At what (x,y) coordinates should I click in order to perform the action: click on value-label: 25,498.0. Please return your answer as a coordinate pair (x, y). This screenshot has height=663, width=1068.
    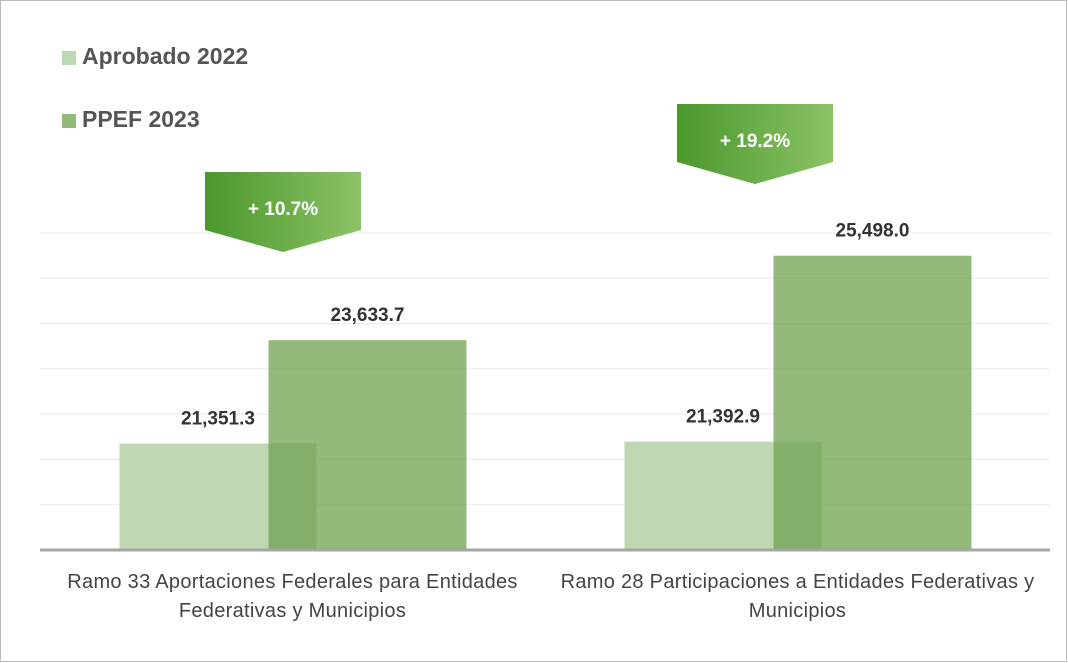
    Looking at the image, I should click on (873, 231).